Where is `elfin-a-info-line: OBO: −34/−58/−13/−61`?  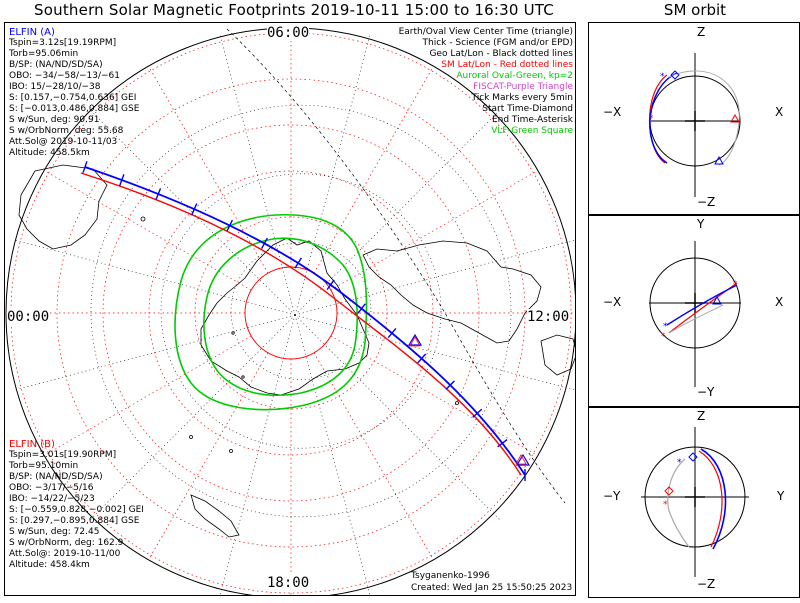 elfin-a-info-line: OBO: −34/−58/−13/−61 is located at coordinates (64, 76).